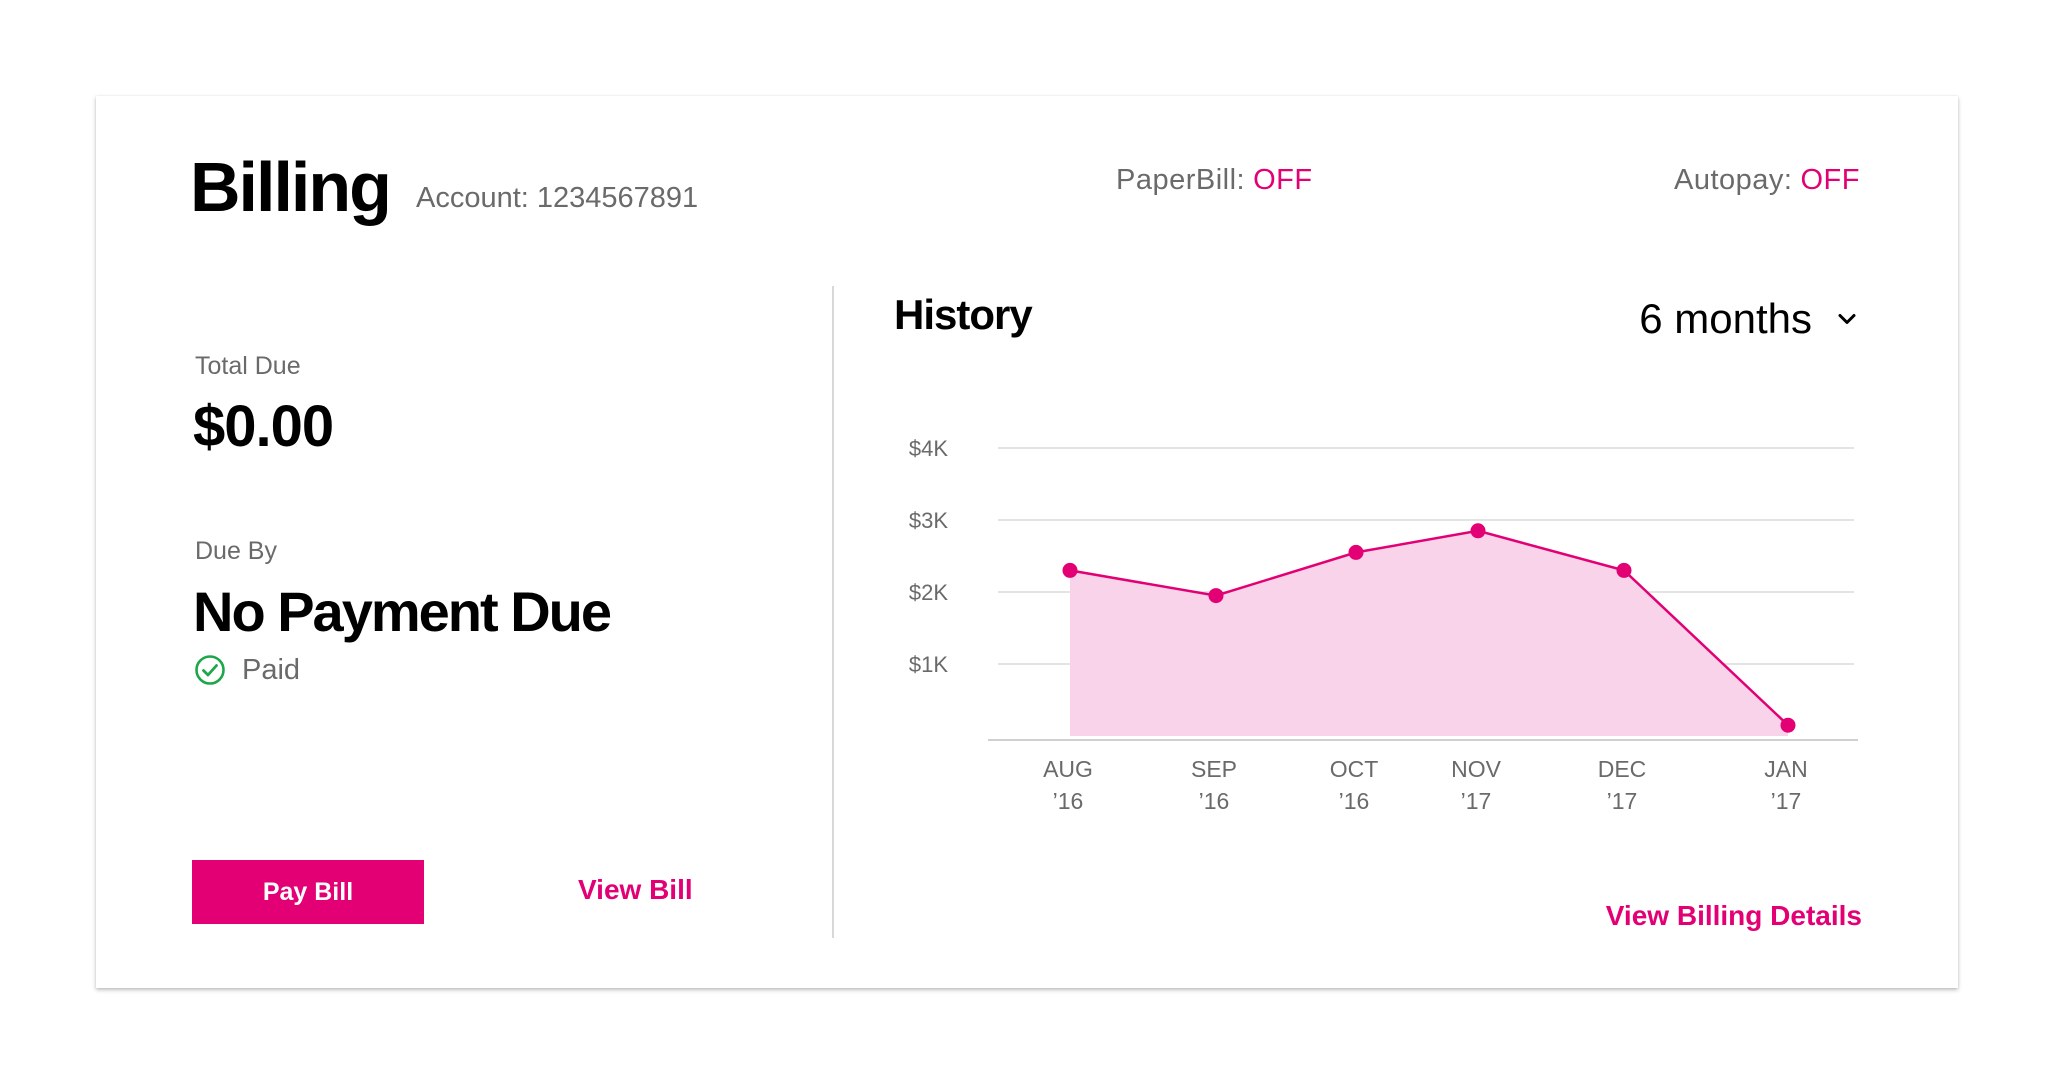 Image resolution: width=2048 pixels, height=1082 pixels. What do you see at coordinates (1068, 769) in the screenshot?
I see `x-tick-month-0: AUG` at bounding box center [1068, 769].